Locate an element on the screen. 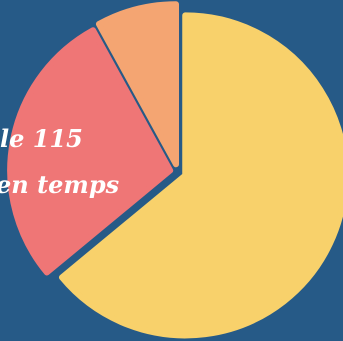 The width and height of the screenshot is (343, 341). slice-label-line-2: en temps is located at coordinates (60, 184).